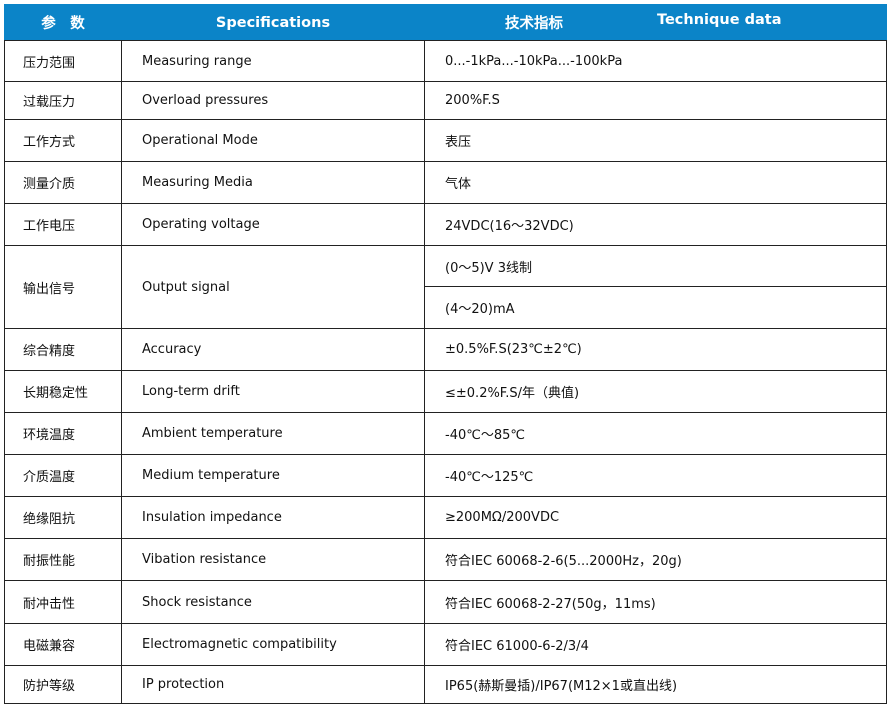  What do you see at coordinates (273, 182) in the screenshot?
I see `param-en: Measuring Media` at bounding box center [273, 182].